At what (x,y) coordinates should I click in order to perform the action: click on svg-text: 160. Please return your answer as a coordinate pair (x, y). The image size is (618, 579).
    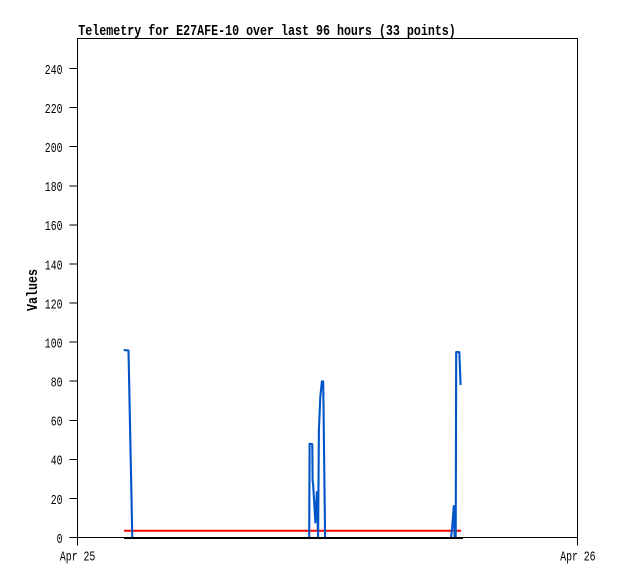
    Looking at the image, I should click on (54, 227).